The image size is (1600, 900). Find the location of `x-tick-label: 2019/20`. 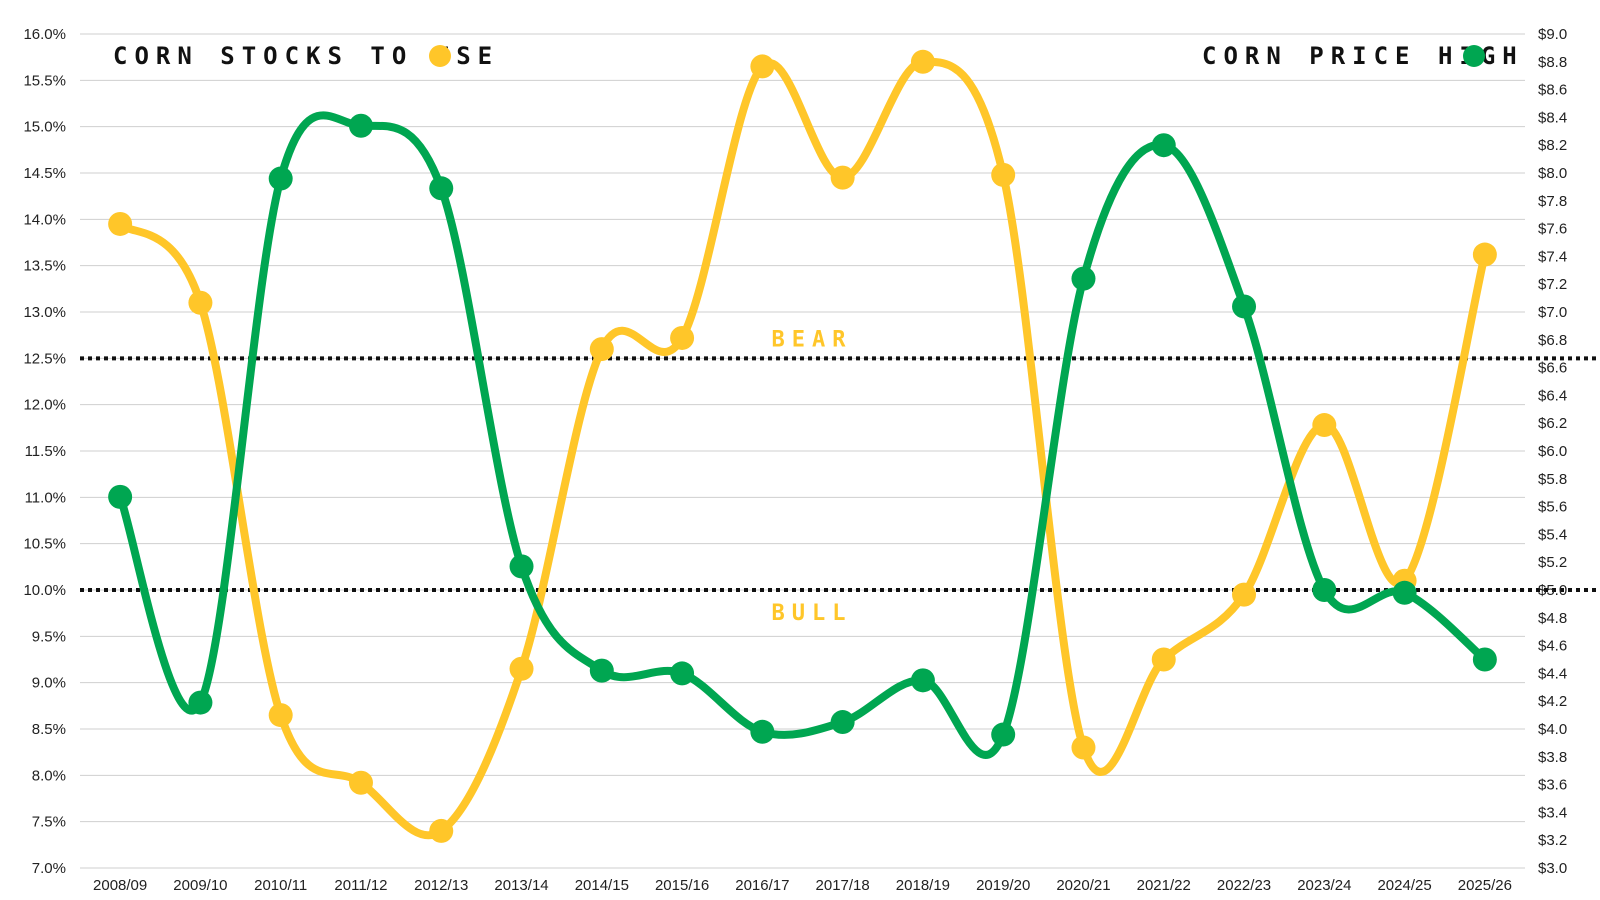

x-tick-label: 2019/20 is located at coordinates (1003, 885).